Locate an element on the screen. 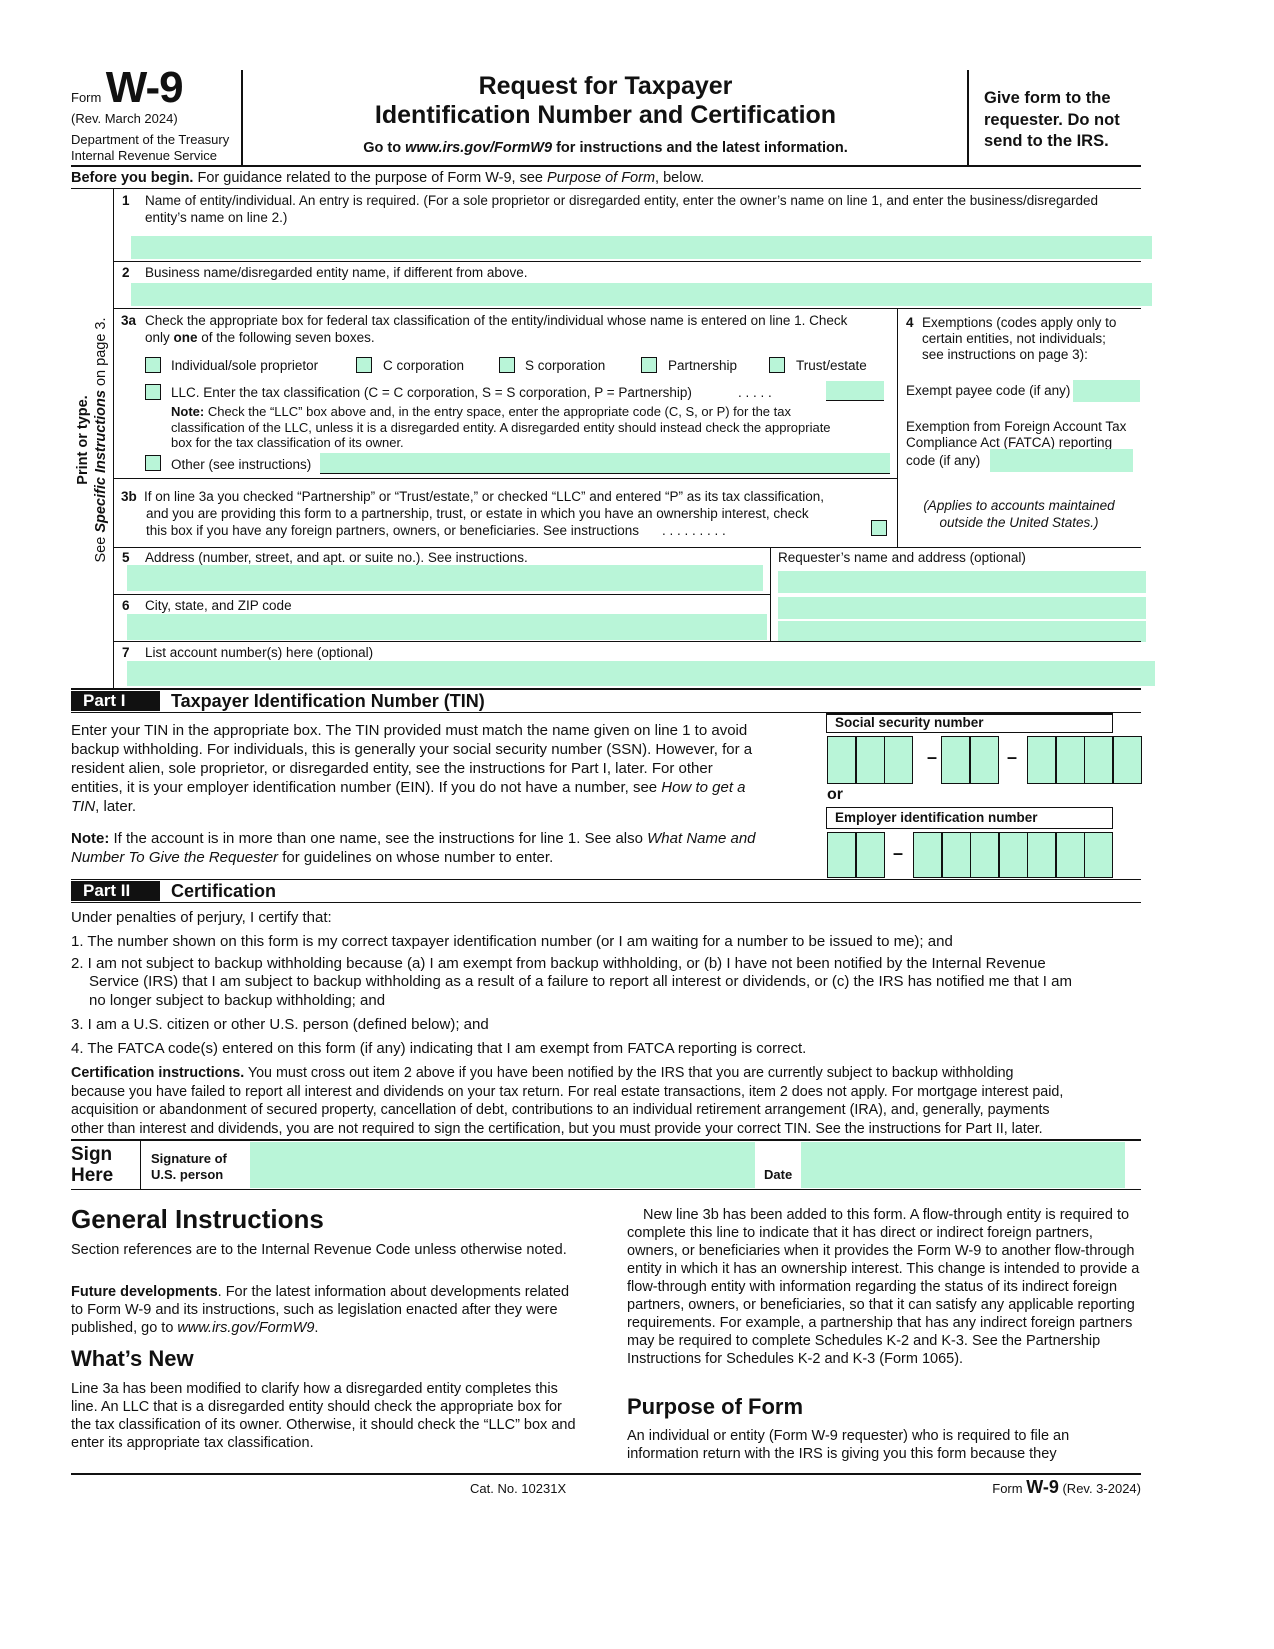 This screenshot has height=1649, width=1274. t: , later. is located at coordinates (116, 806).